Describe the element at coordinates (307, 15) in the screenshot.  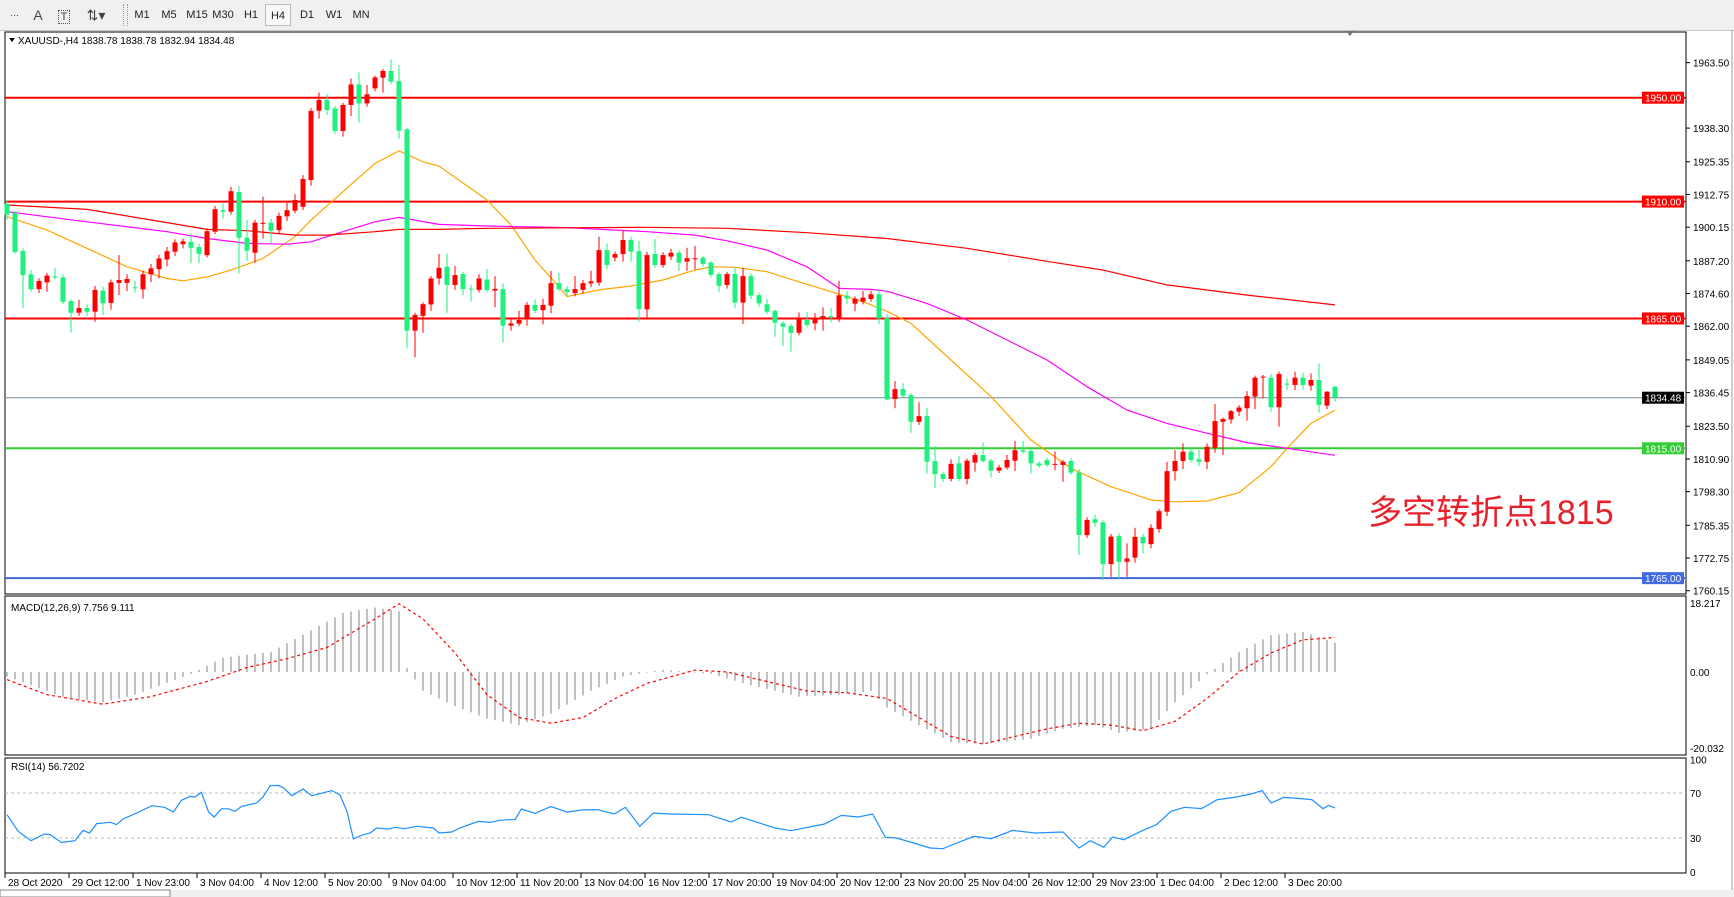
I see `timeframe-d1: D1` at that location.